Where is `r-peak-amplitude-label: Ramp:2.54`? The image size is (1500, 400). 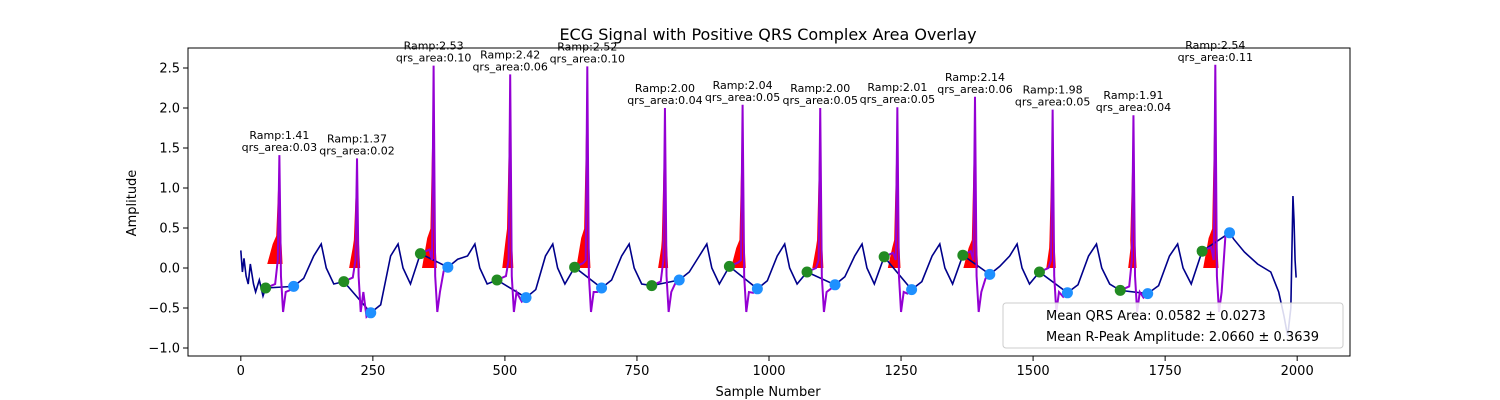 r-peak-amplitude-label: Ramp:2.54 is located at coordinates (1215, 45).